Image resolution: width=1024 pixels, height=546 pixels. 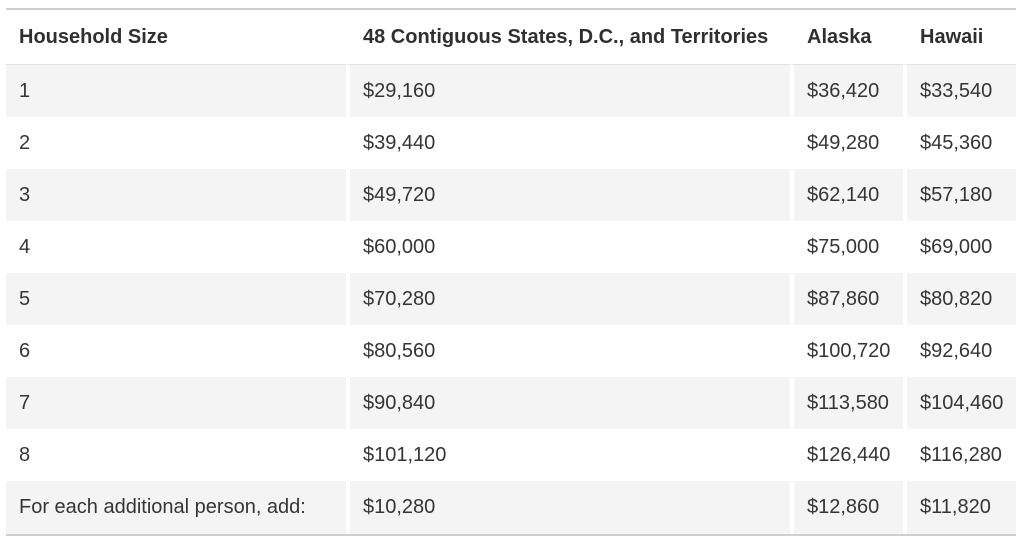 I want to click on cell-alaska: $36,420, so click(x=846, y=91).